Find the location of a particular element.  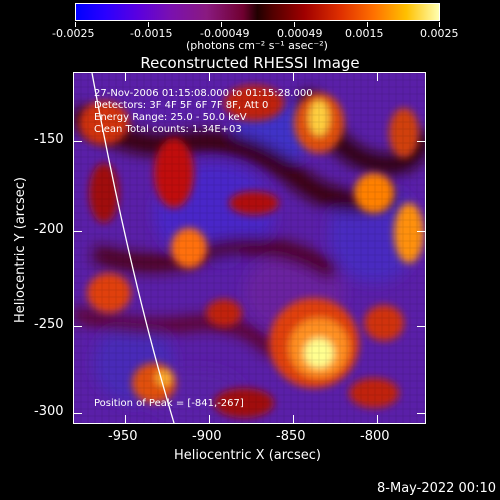

y-tick-label: -300 is located at coordinates (49, 411).